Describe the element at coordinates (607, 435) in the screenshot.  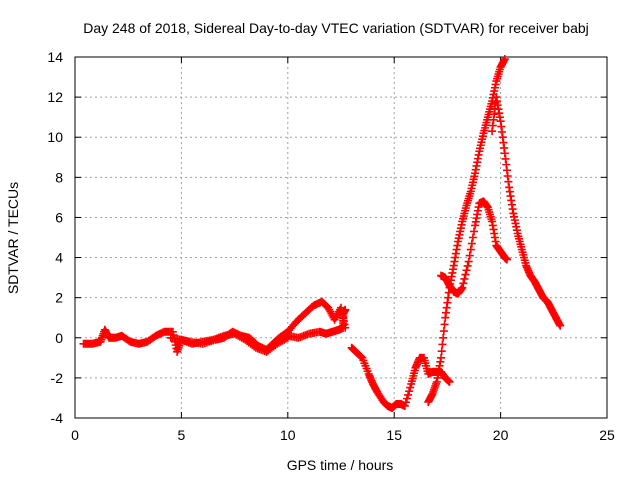
I see `x-tick-label: 25` at that location.